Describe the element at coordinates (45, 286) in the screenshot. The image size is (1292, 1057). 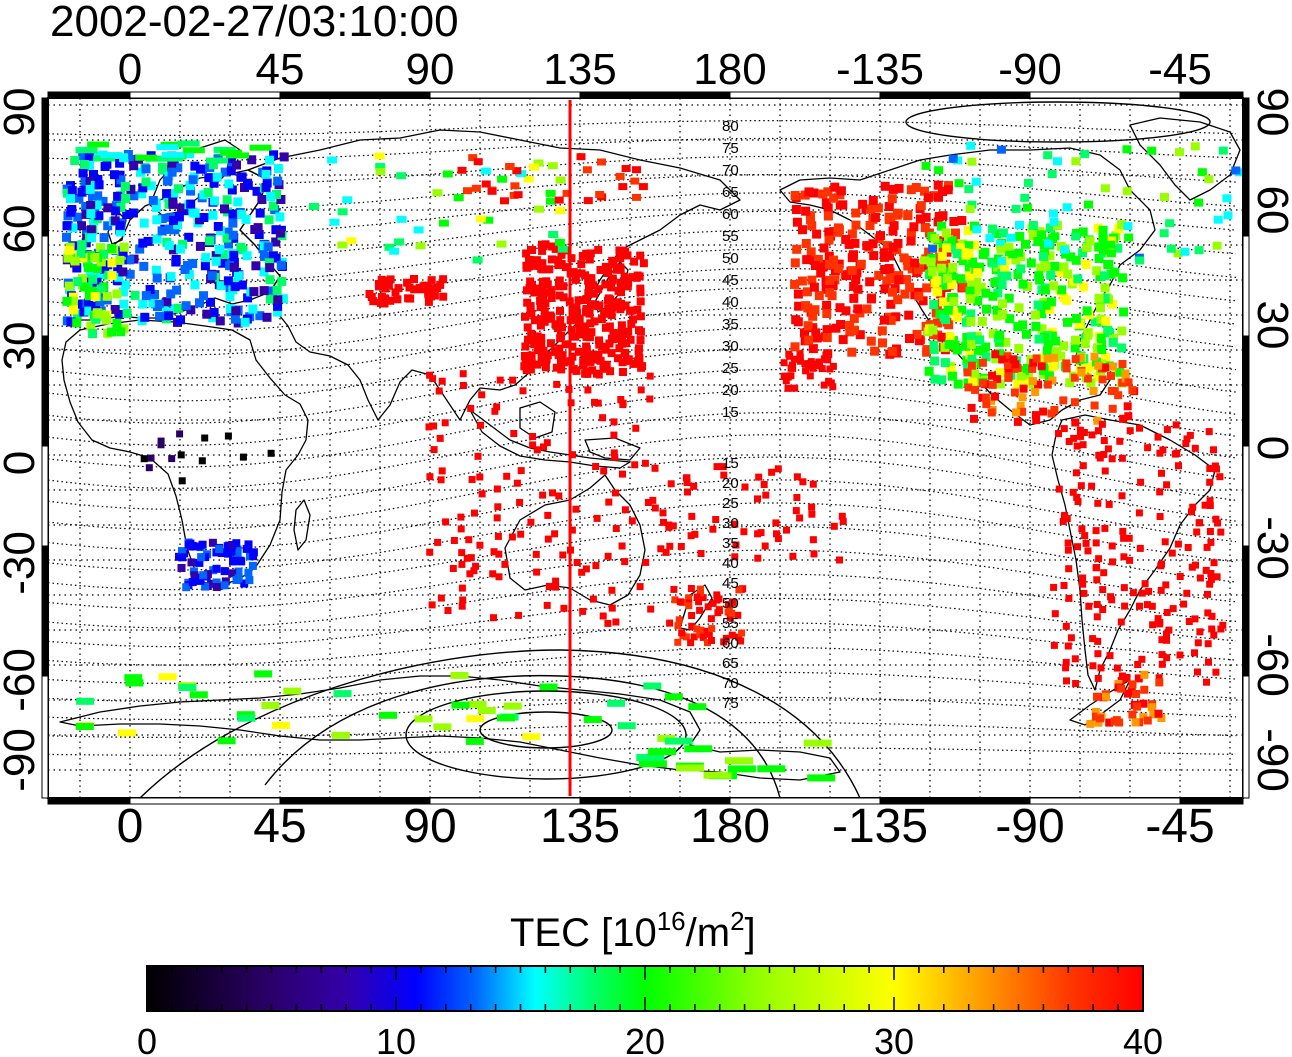
I see `frame-tick-left` at that location.